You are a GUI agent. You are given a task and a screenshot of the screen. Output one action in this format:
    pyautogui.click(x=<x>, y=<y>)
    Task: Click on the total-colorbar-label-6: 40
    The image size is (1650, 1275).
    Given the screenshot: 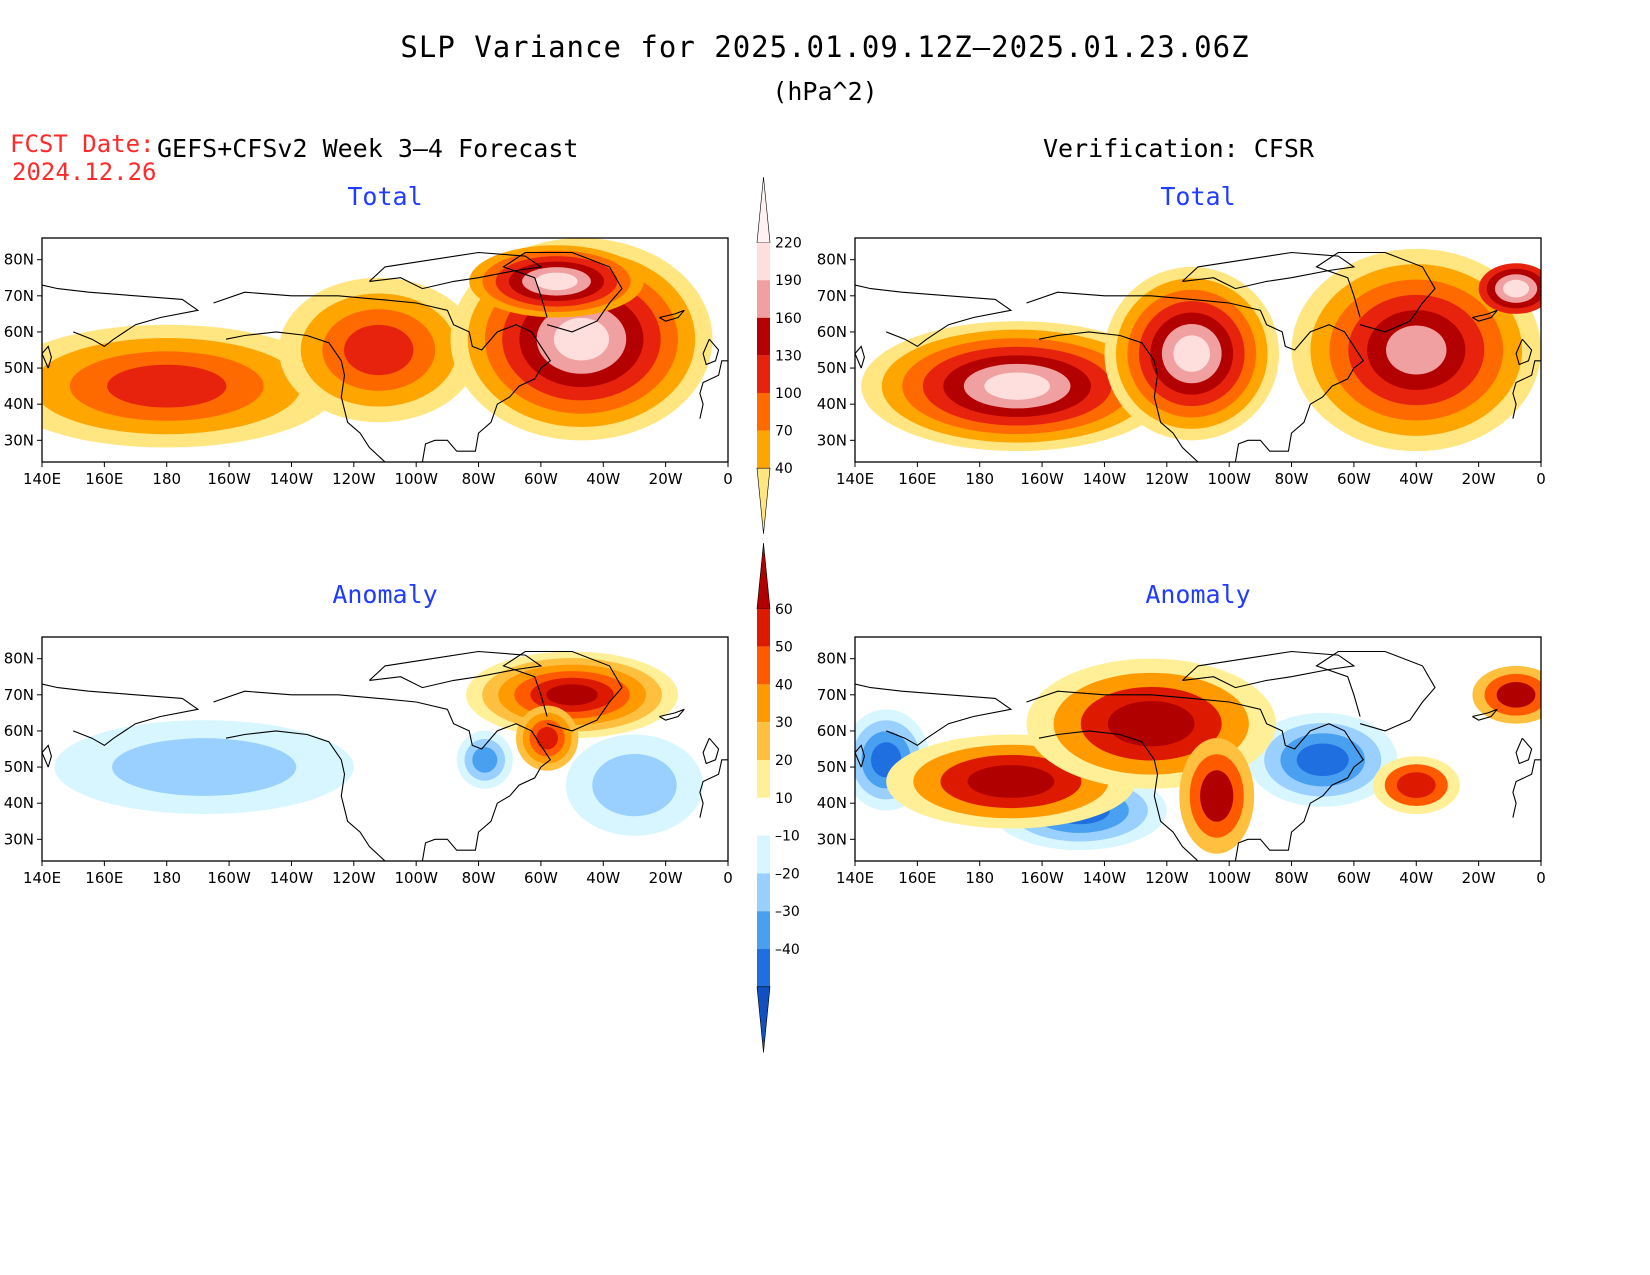 What is the action you would take?
    pyautogui.click(x=784, y=469)
    